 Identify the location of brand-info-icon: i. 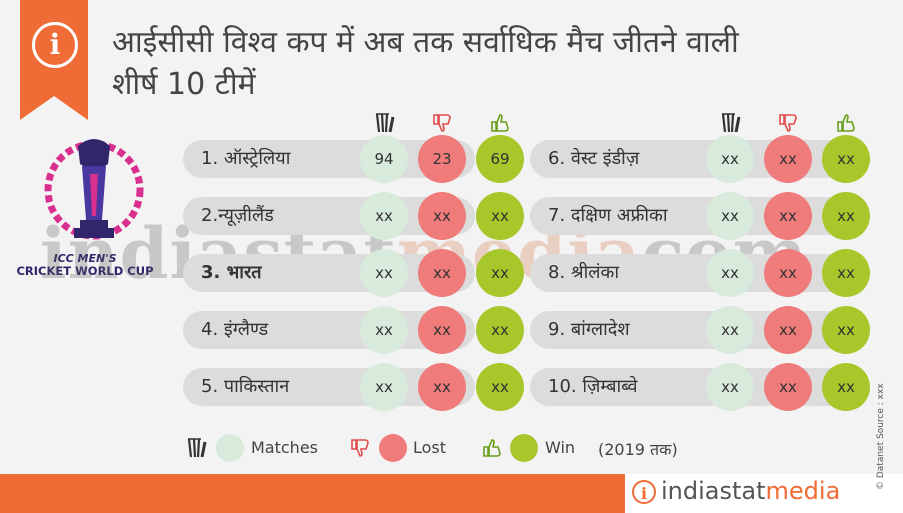
(644, 492).